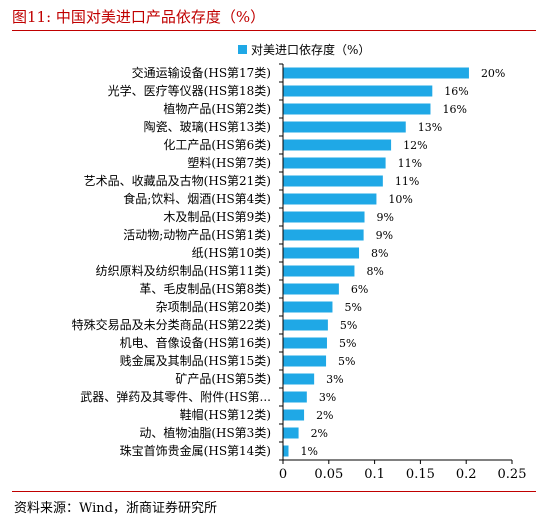  What do you see at coordinates (466, 474) in the screenshot?
I see `x-tick-label: 0.2` at bounding box center [466, 474].